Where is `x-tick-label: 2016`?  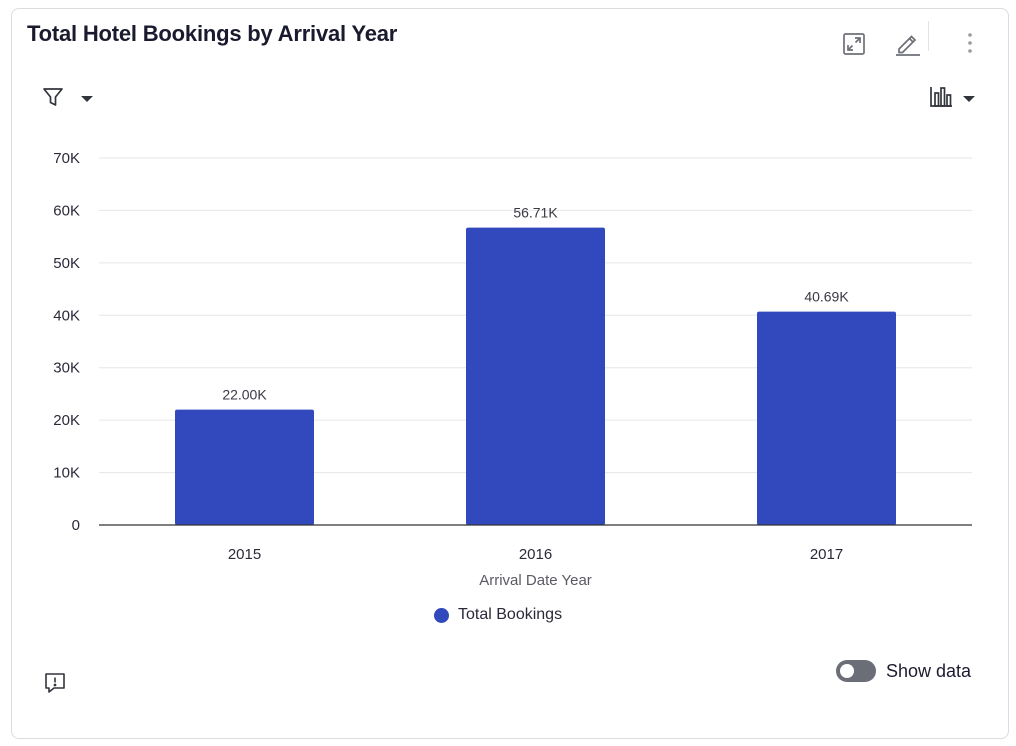
x-tick-label: 2016 is located at coordinates (535, 554).